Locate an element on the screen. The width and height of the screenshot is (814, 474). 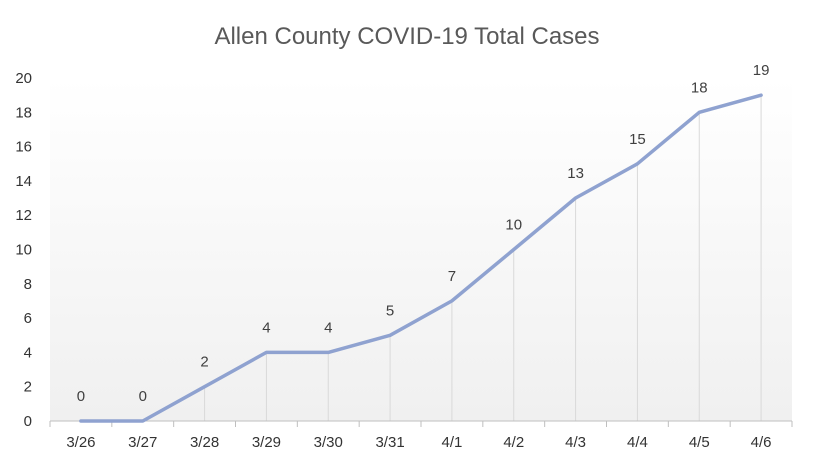
x-tick-label: 3/31 is located at coordinates (389, 442).